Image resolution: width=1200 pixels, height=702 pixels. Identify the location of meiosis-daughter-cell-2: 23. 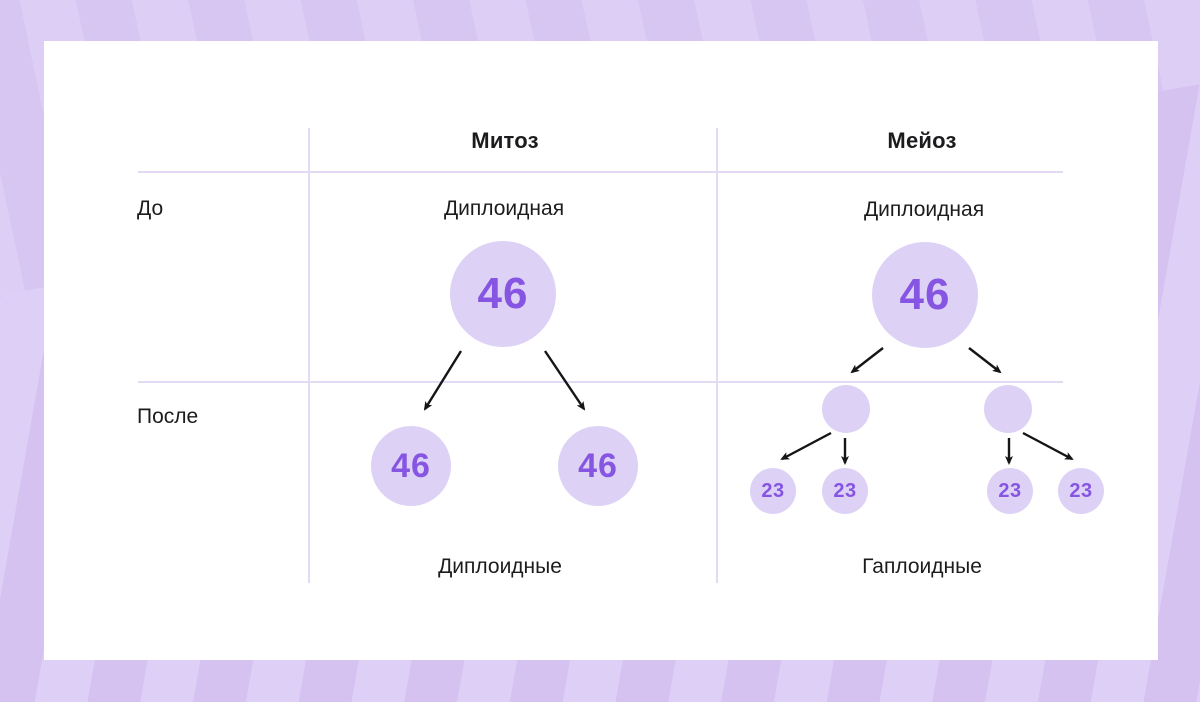
(845, 491).